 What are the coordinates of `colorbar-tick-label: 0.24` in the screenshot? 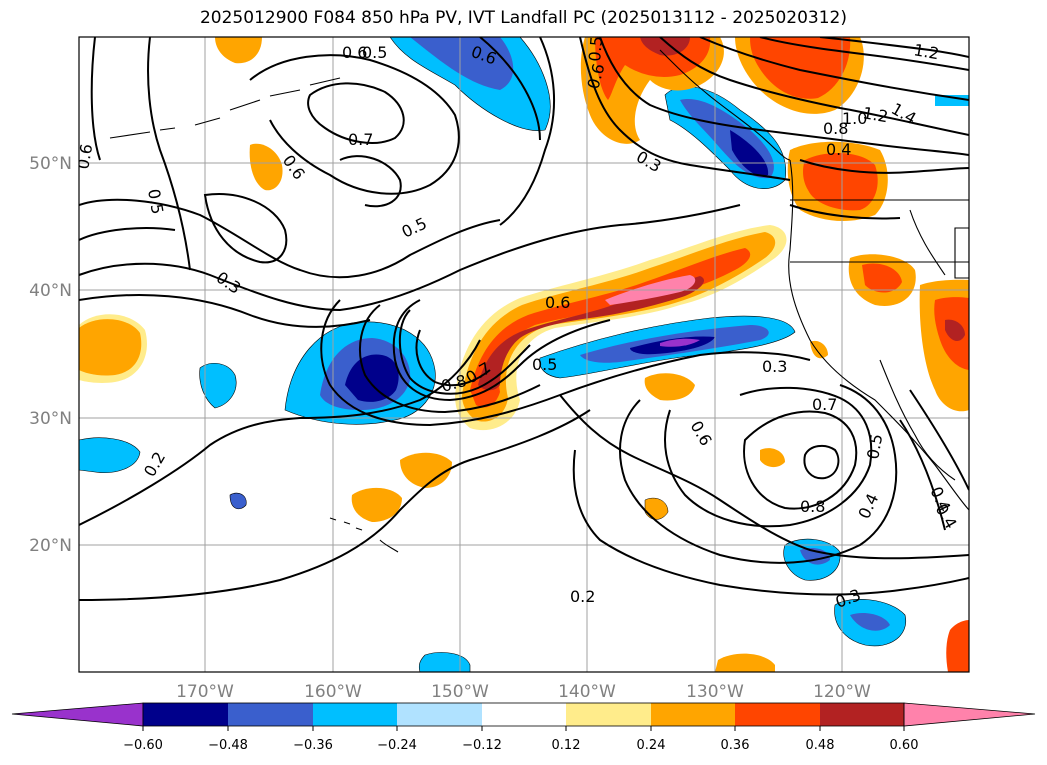 It's located at (651, 745).